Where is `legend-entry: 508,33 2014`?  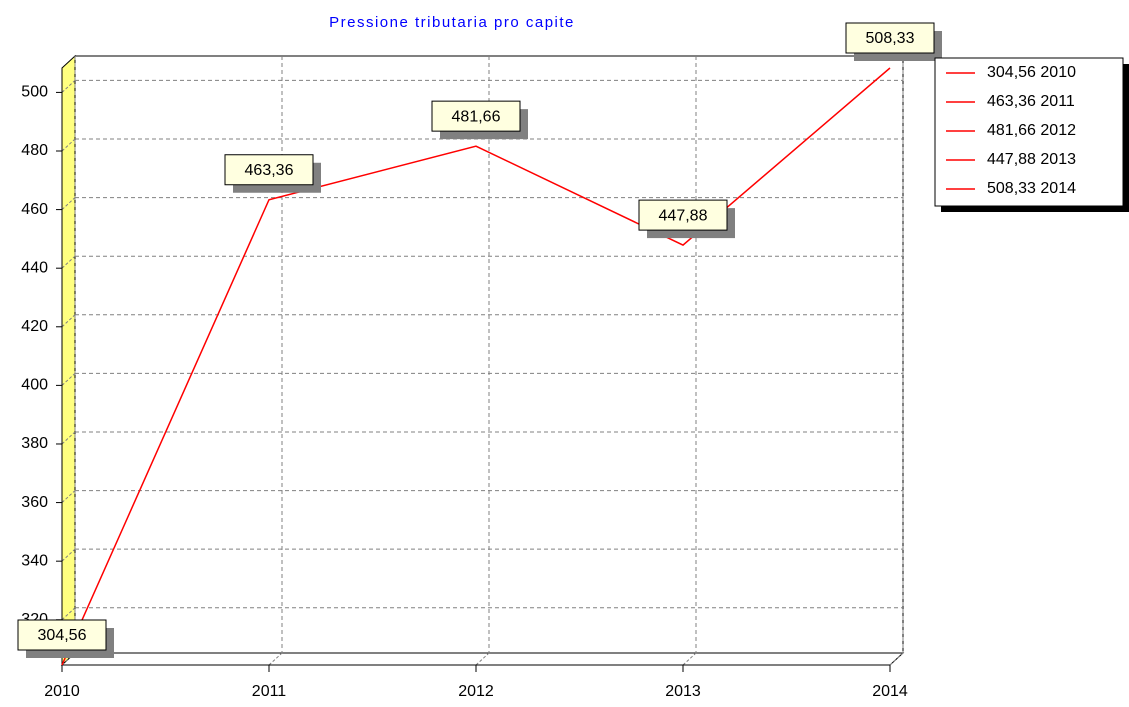
legend-entry: 508,33 2014 is located at coordinates (1031, 188).